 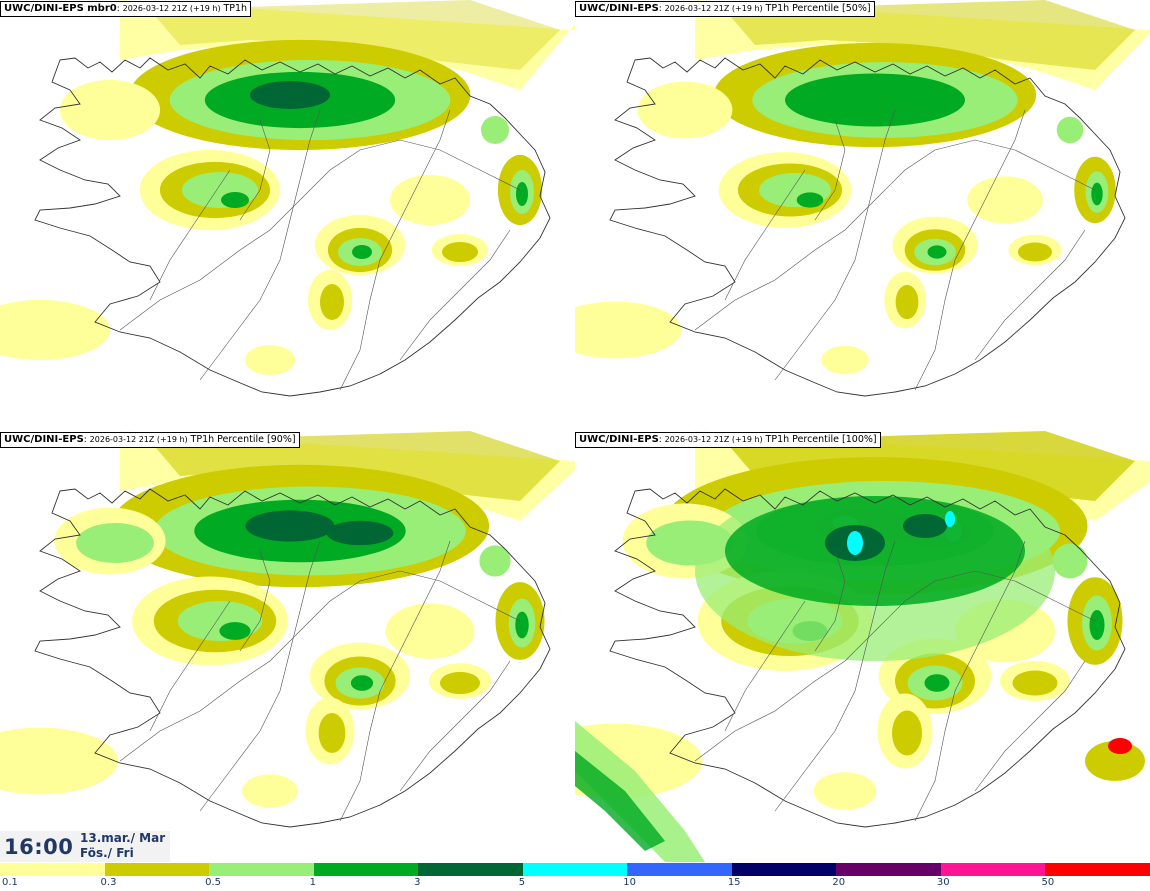 I want to click on color-legend-labels: 0.1 0.3 0.5 1 3 5 10 15 20 30 50, so click(x=575, y=883).